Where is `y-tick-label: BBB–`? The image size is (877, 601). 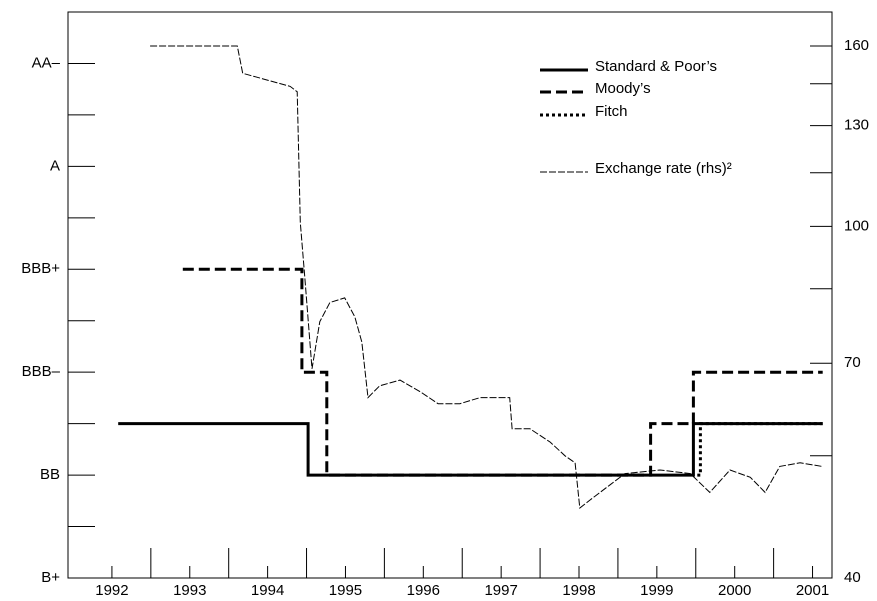 y-tick-label: BBB– is located at coordinates (41, 371).